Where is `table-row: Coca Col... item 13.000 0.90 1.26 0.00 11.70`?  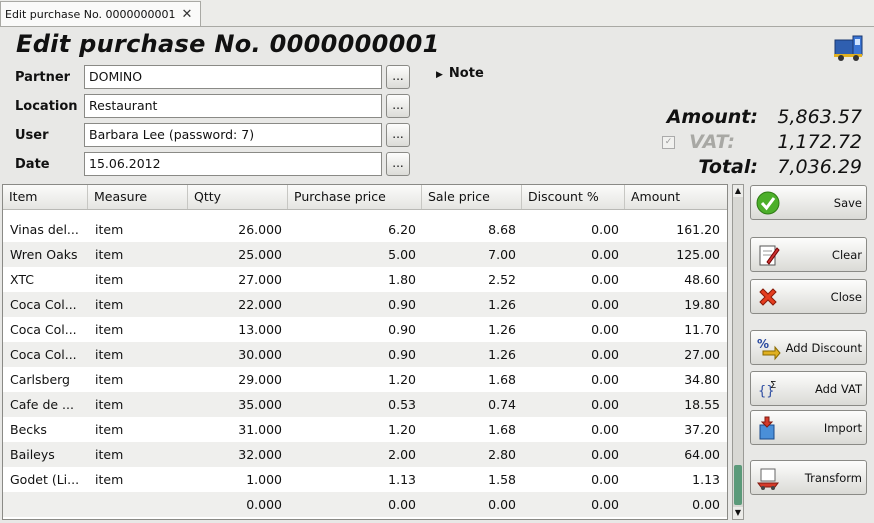 table-row: Coca Col... item 13.000 0.90 1.26 0.00 11.70 is located at coordinates (365, 329).